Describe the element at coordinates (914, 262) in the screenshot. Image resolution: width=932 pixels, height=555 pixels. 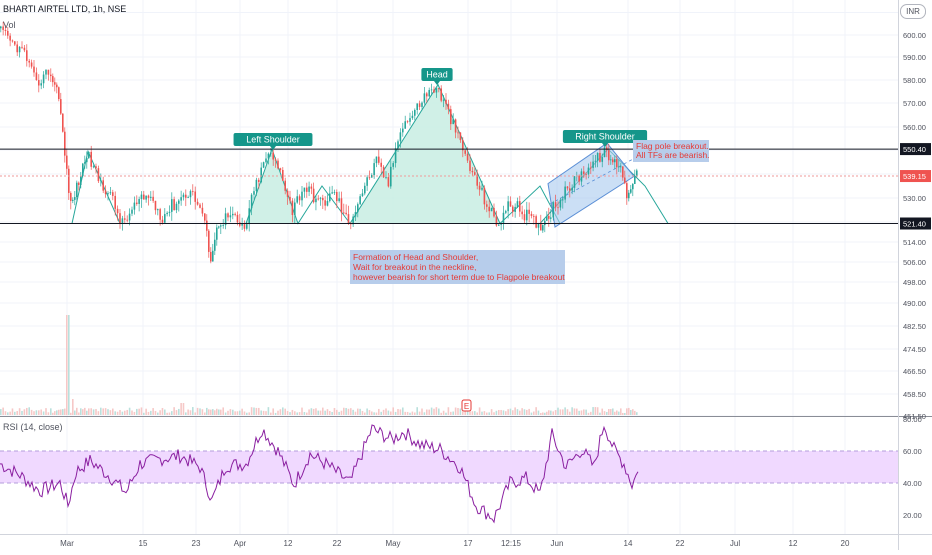
I see `price-tick-label: 506.00` at that location.